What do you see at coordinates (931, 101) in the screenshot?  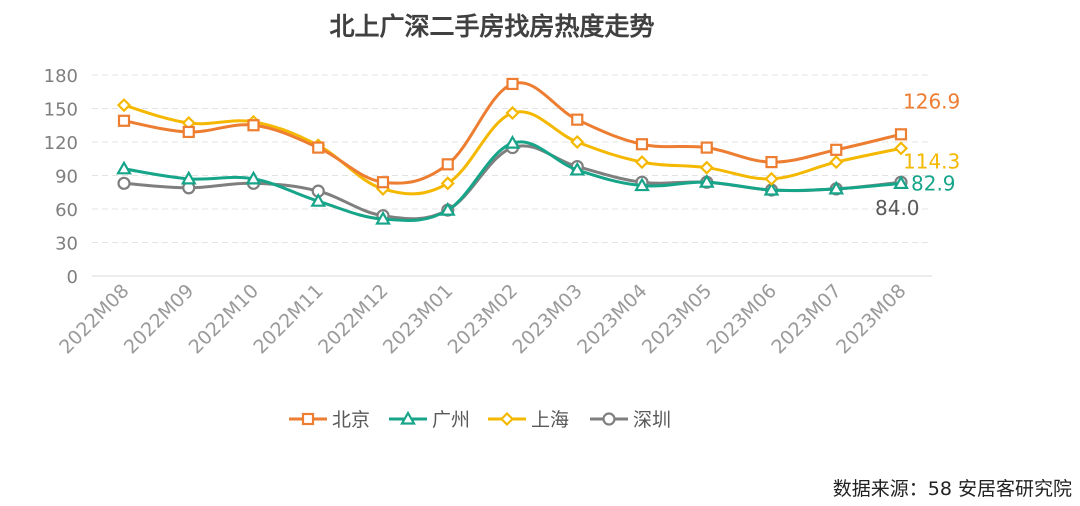 I see `data-label: 126.9` at bounding box center [931, 101].